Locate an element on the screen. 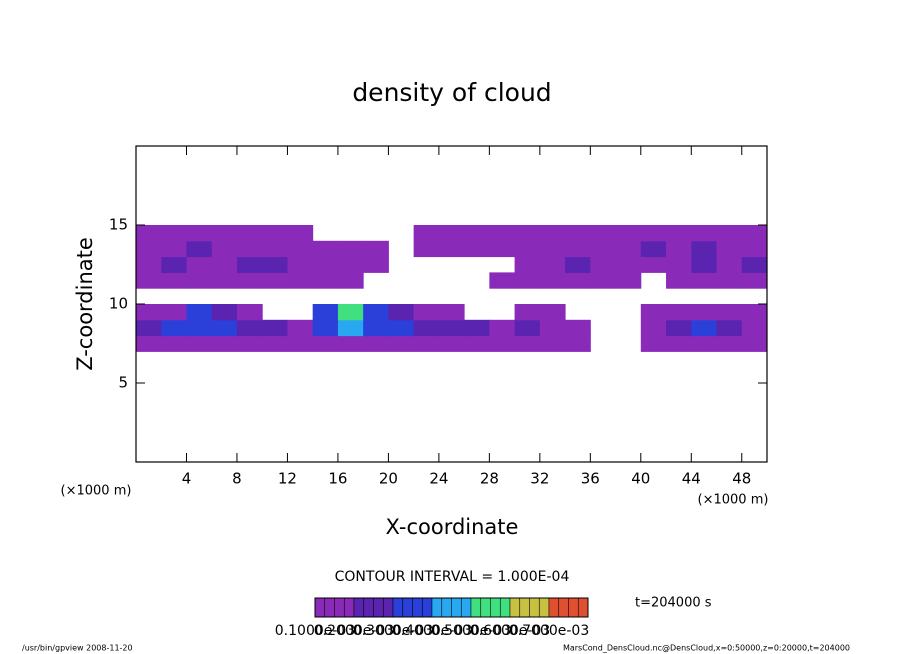  x-tick-label: 12 is located at coordinates (287, 479).